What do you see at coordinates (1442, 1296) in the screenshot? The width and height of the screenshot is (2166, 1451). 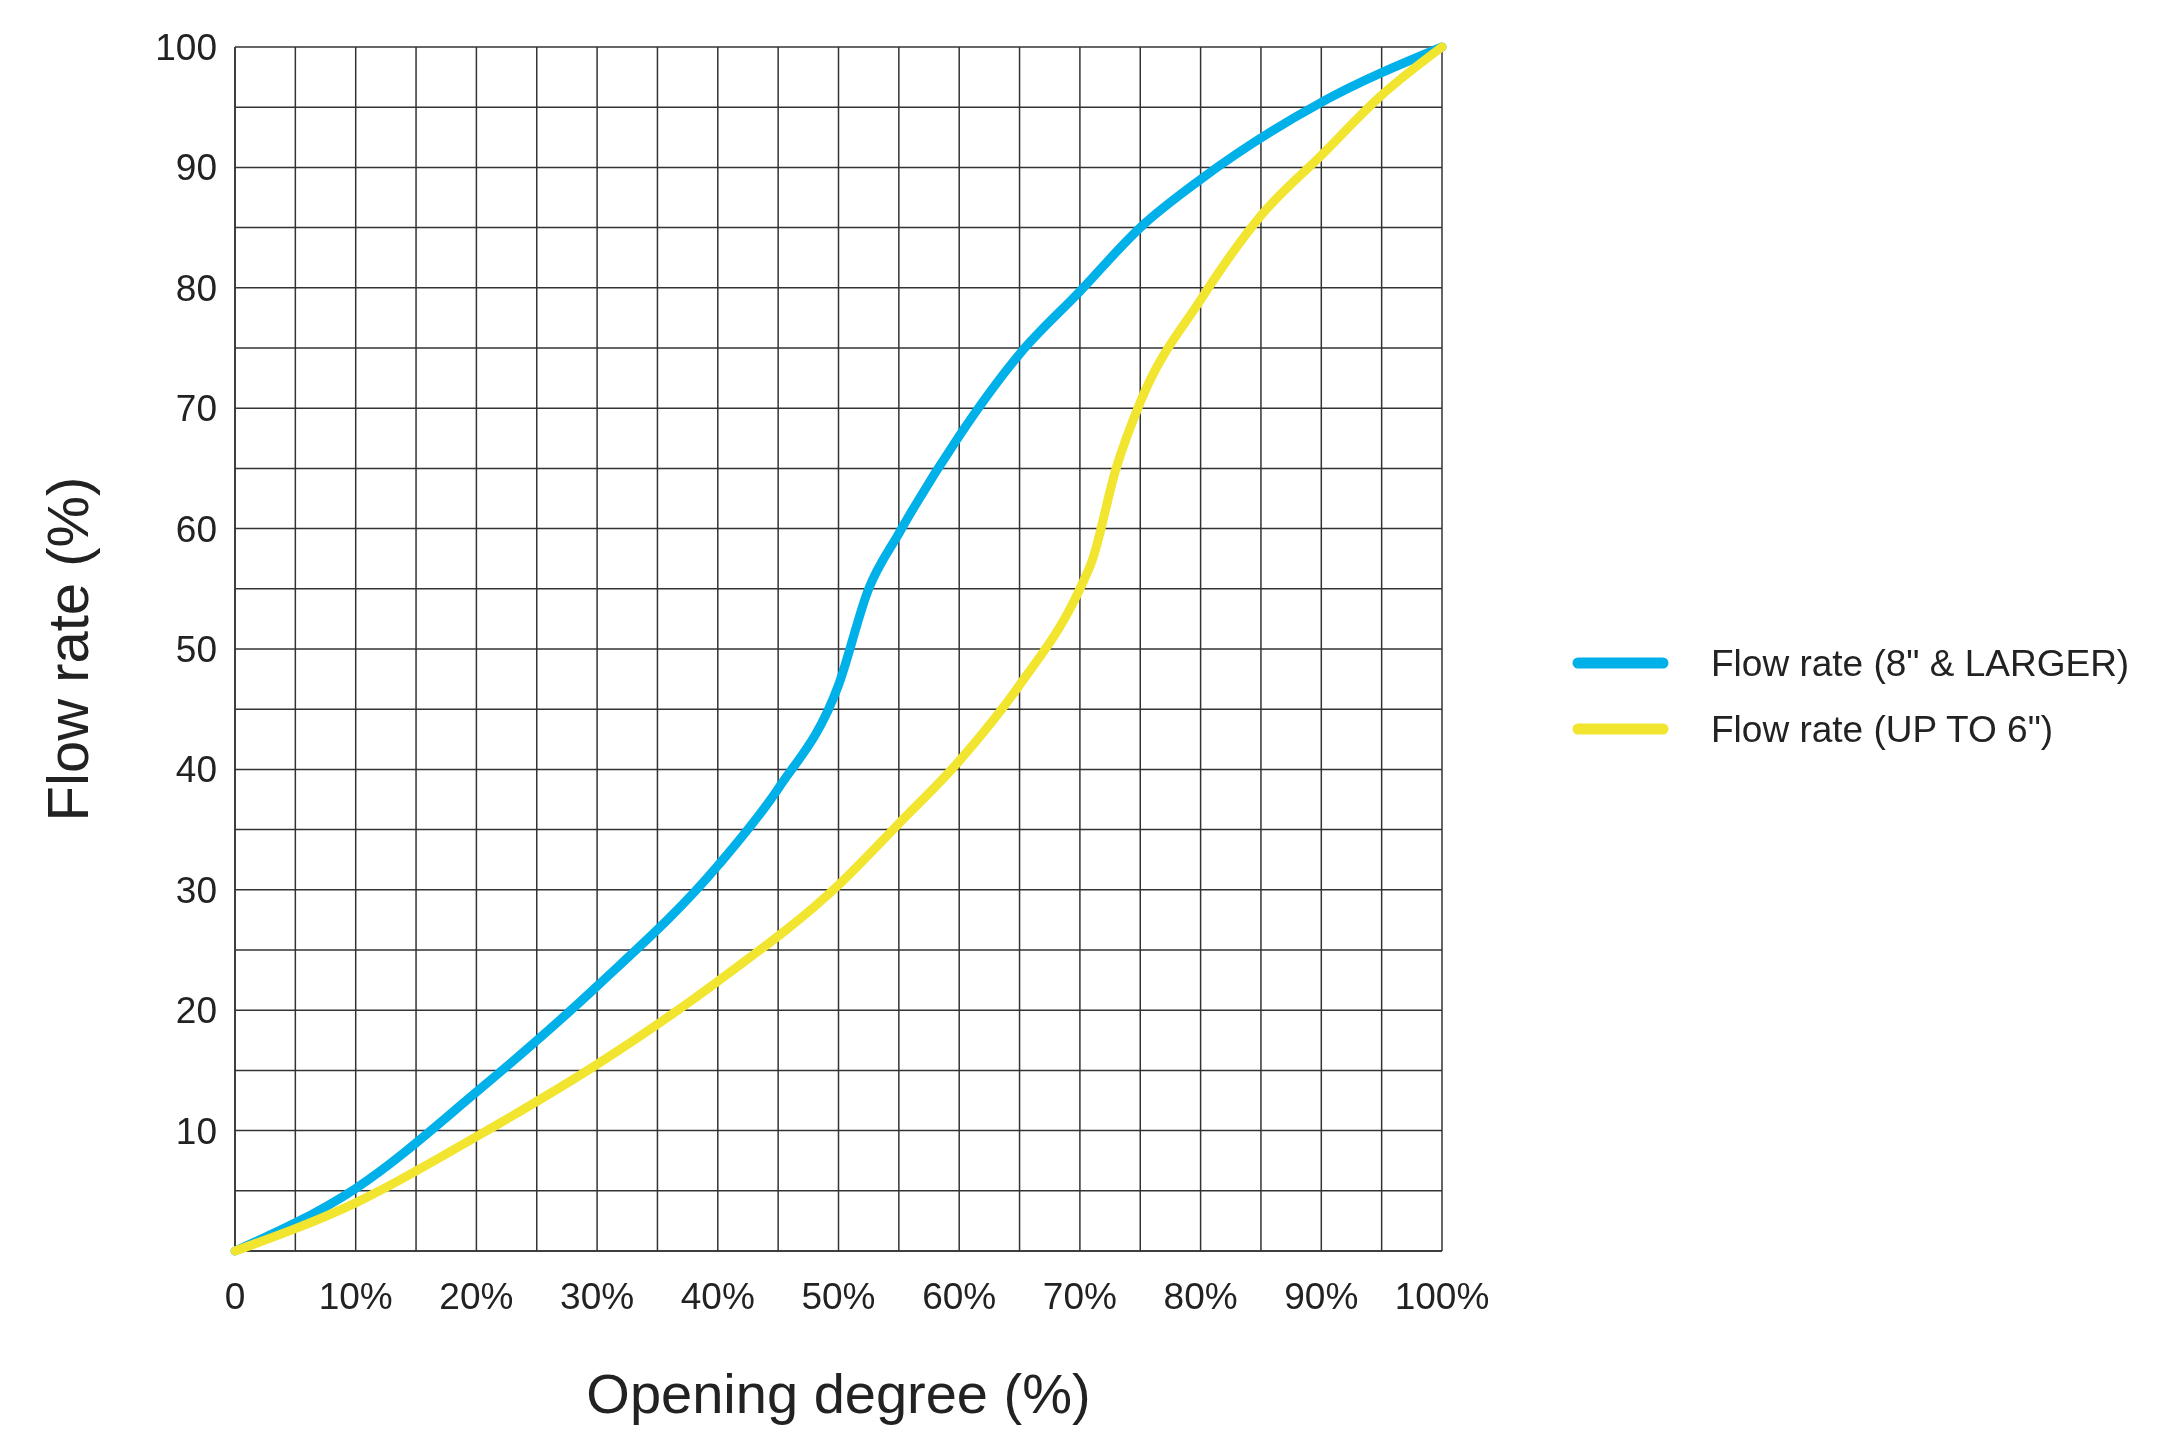 I see `x-tick-label: 100%` at bounding box center [1442, 1296].